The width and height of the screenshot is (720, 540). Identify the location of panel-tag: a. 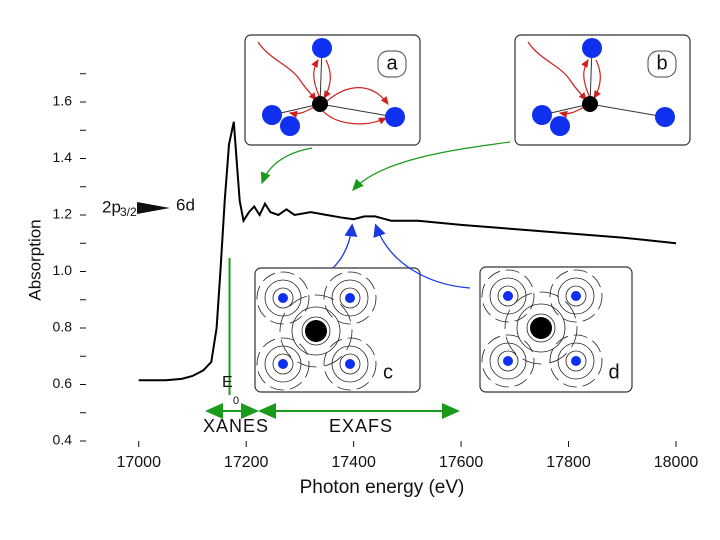
(392, 63).